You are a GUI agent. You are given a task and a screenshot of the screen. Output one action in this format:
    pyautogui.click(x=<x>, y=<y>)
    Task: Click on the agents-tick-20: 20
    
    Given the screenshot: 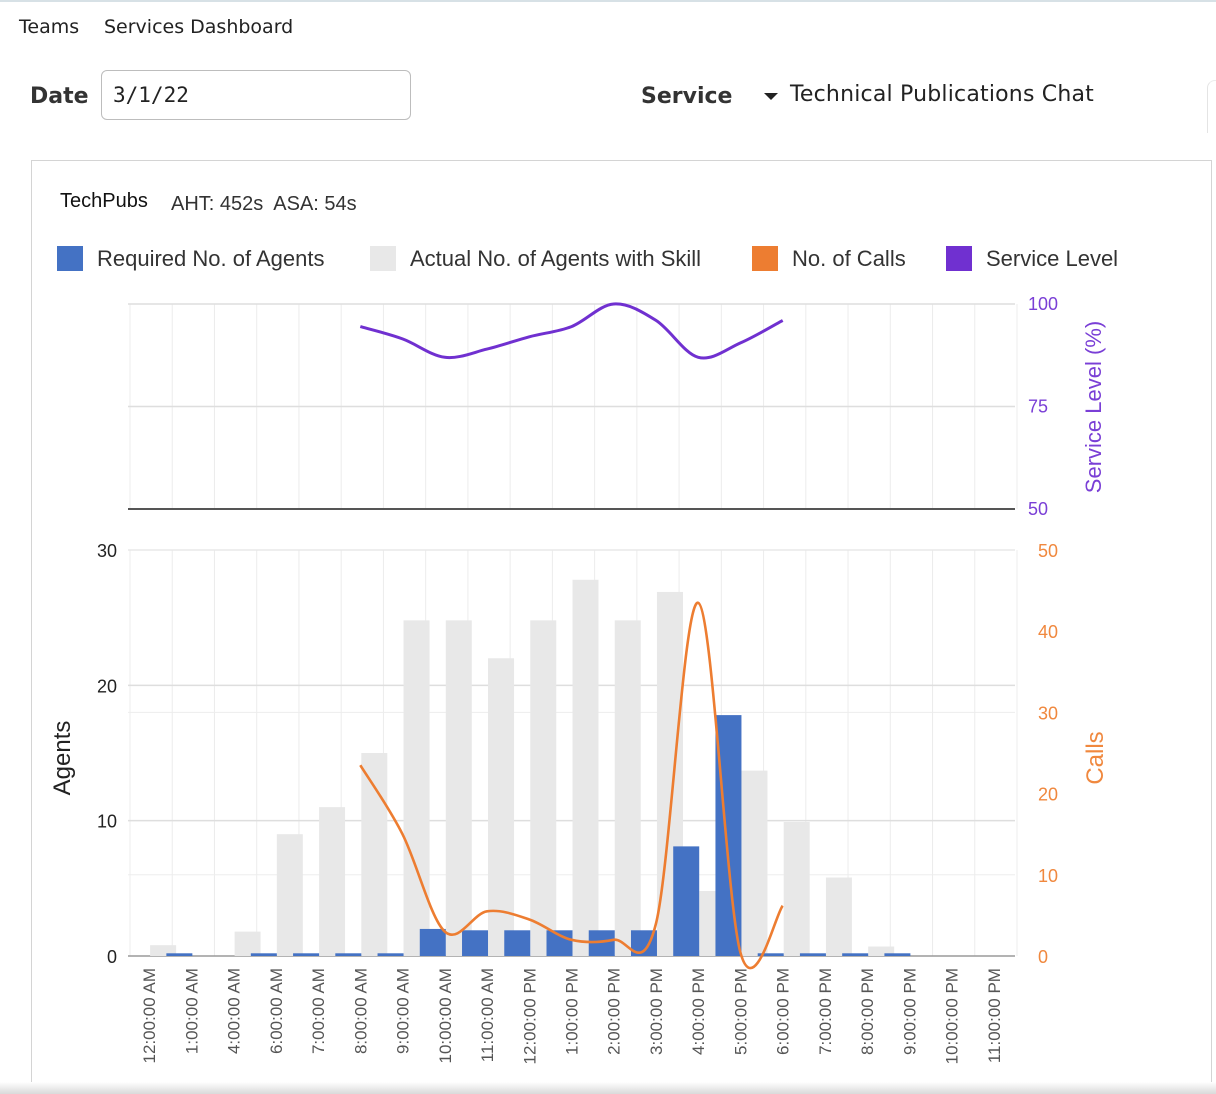 What is the action you would take?
    pyautogui.click(x=107, y=686)
    